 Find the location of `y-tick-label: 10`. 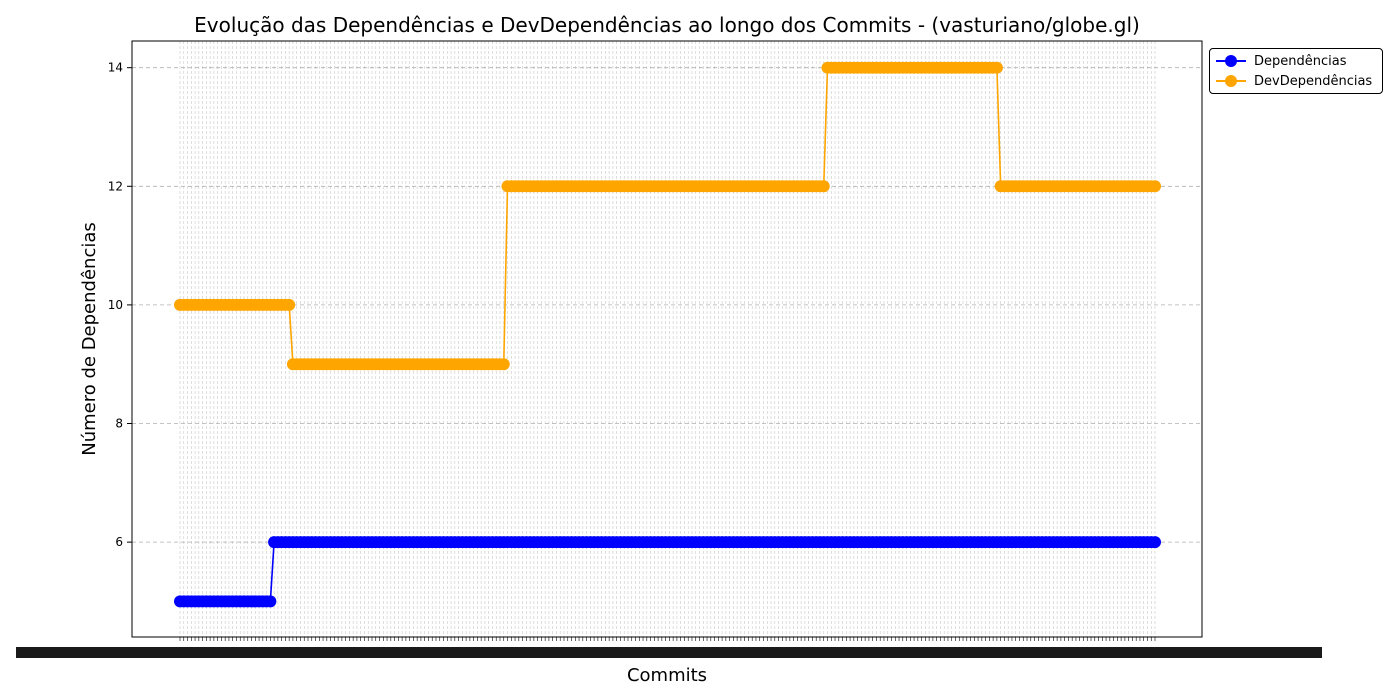

y-tick-label: 10 is located at coordinates (115, 305).